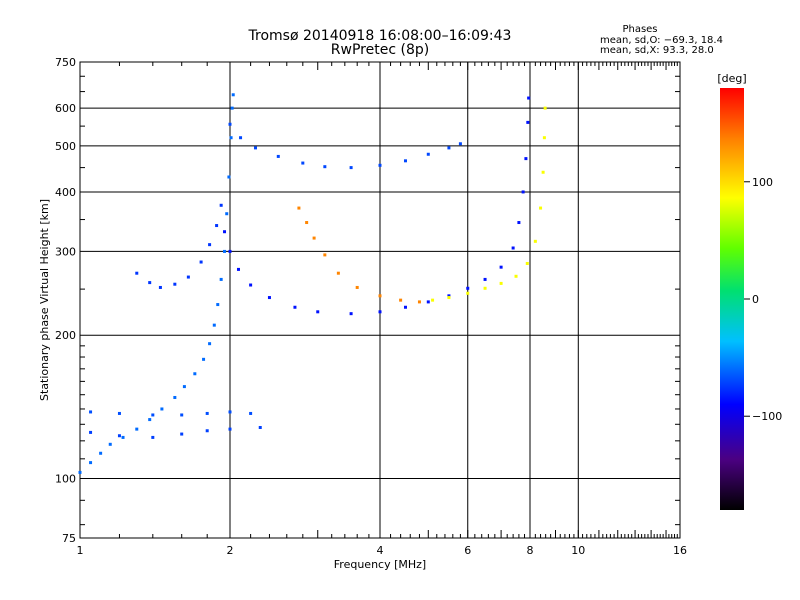  Describe the element at coordinates (578, 550) in the screenshot. I see `x-tick-label: 10` at that location.